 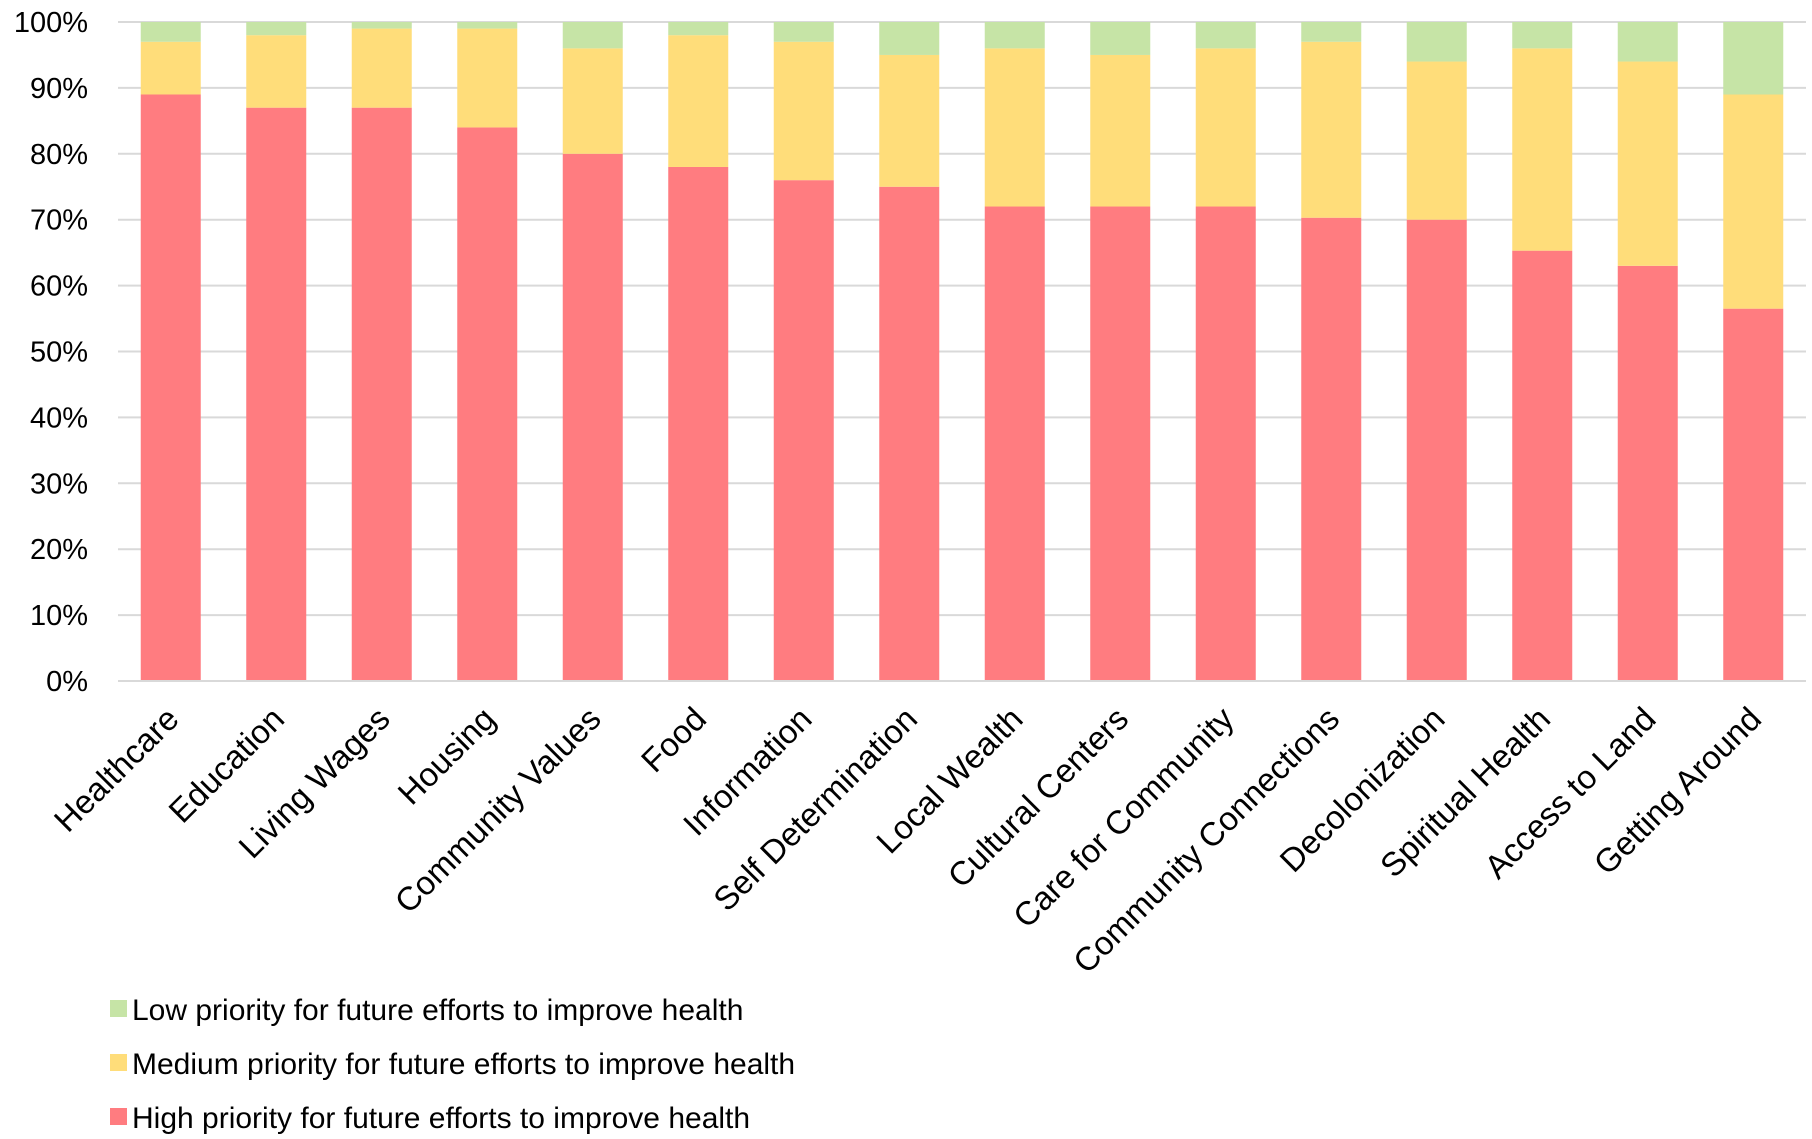 What do you see at coordinates (59, 89) in the screenshot?
I see `y-tick-label: 90%` at bounding box center [59, 89].